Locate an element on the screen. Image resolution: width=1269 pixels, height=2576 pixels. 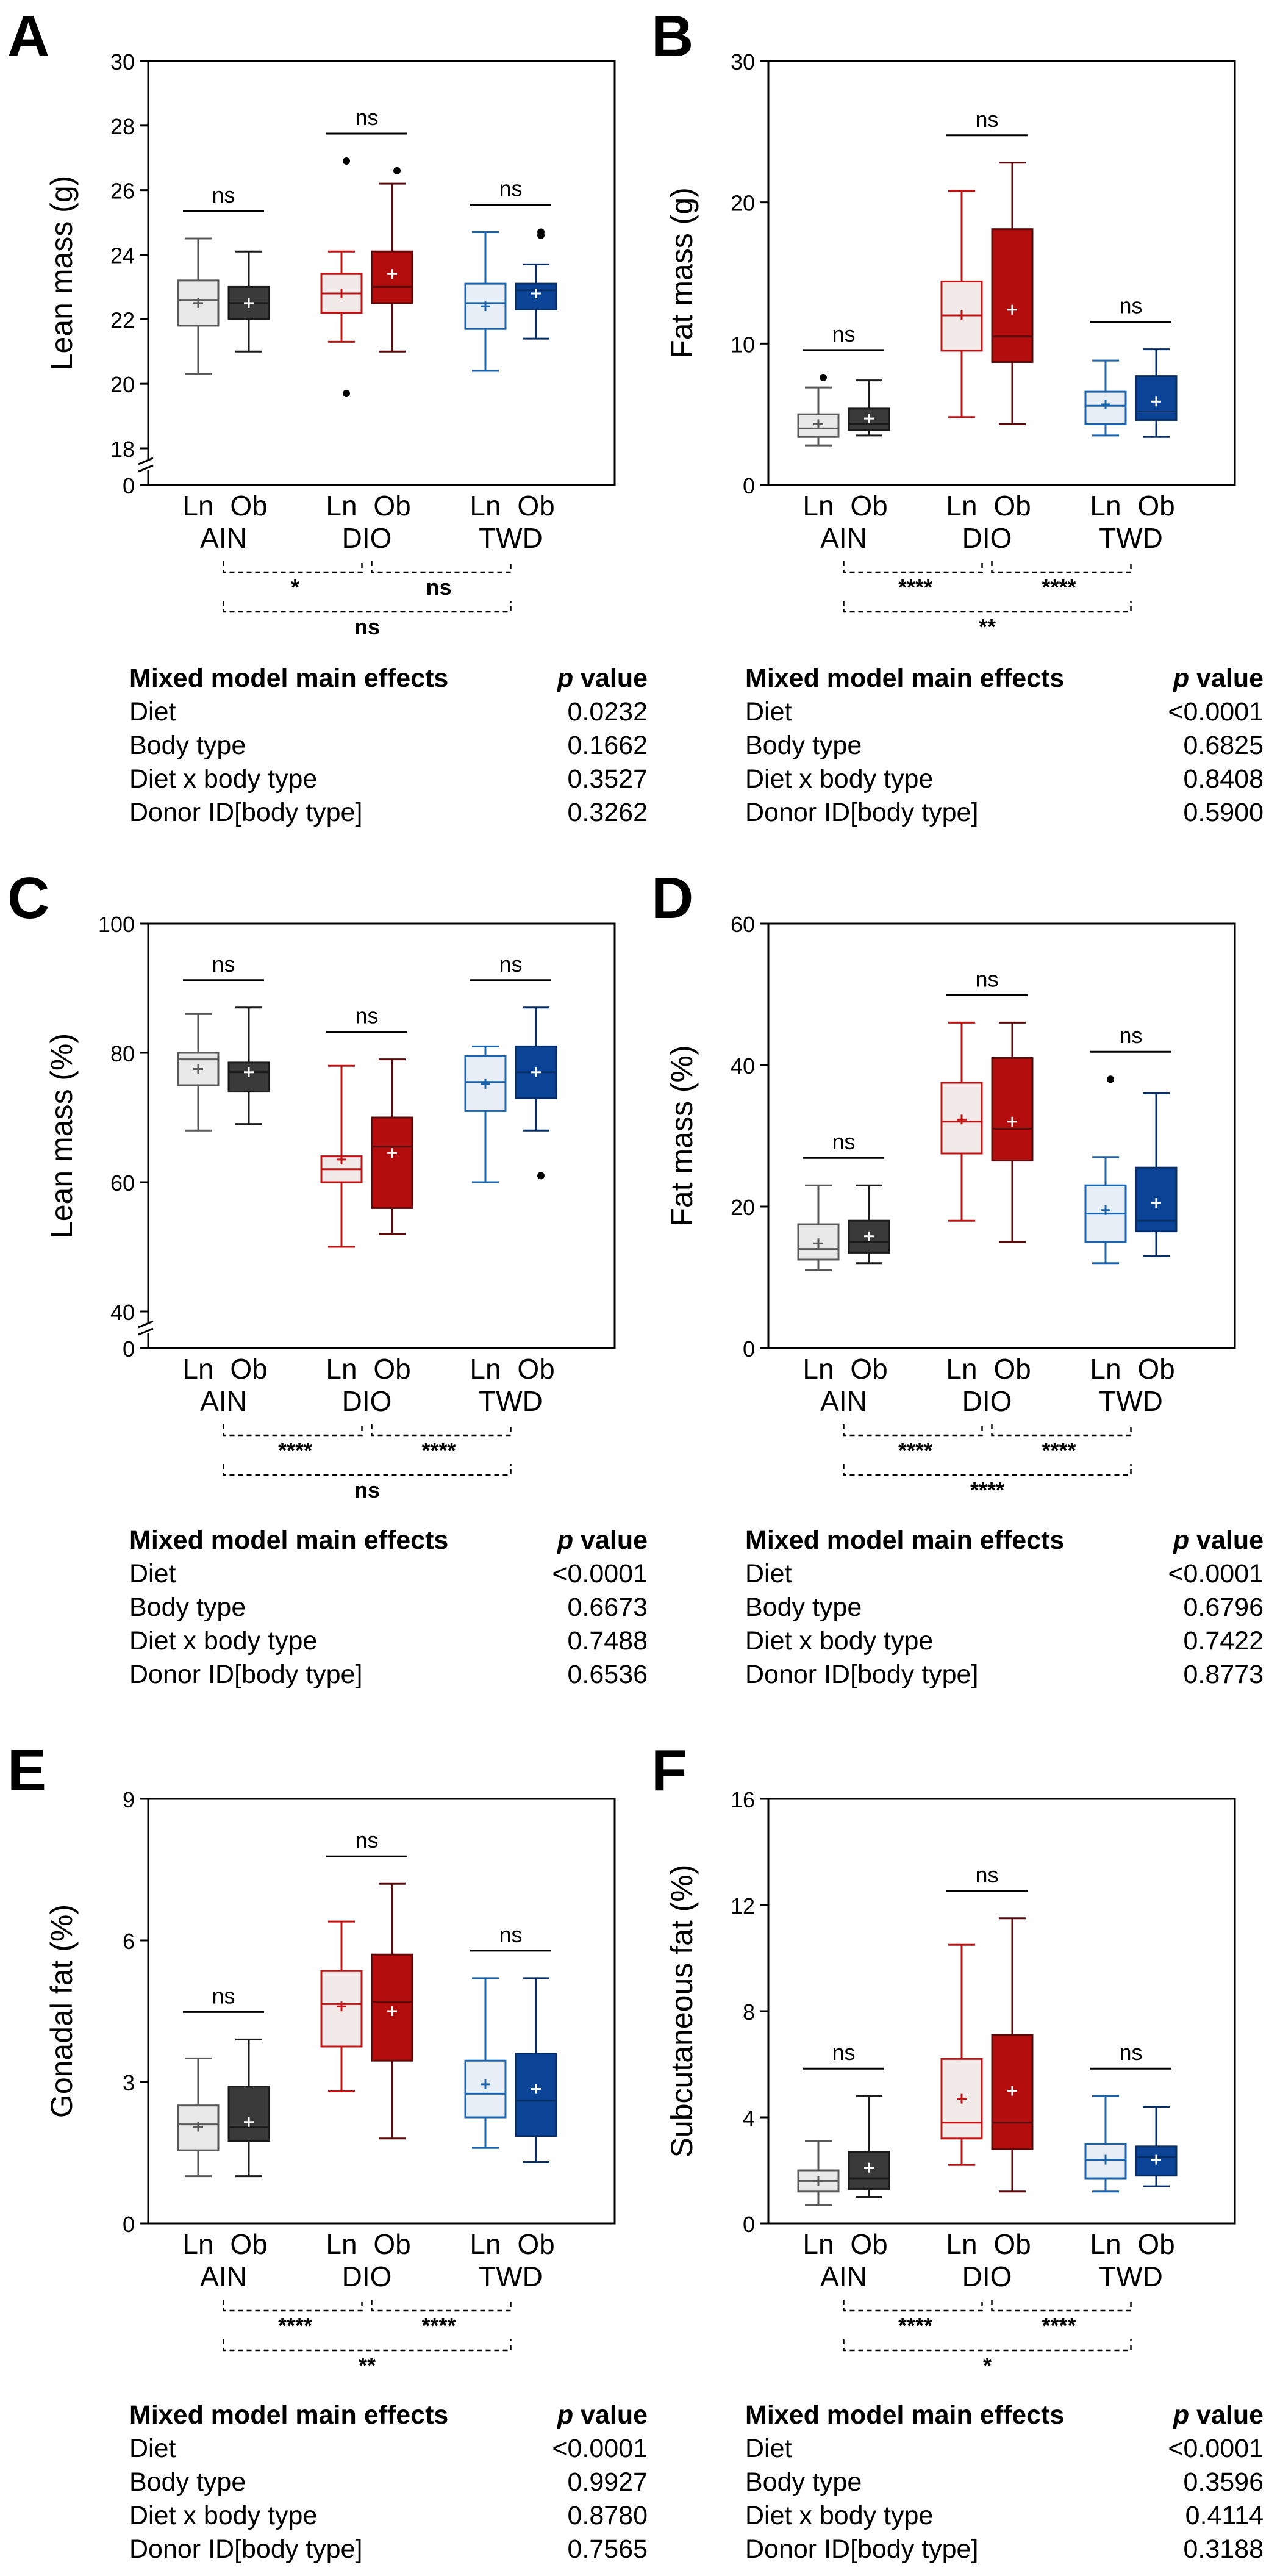
y-tick-label: 3 is located at coordinates (129, 2083).